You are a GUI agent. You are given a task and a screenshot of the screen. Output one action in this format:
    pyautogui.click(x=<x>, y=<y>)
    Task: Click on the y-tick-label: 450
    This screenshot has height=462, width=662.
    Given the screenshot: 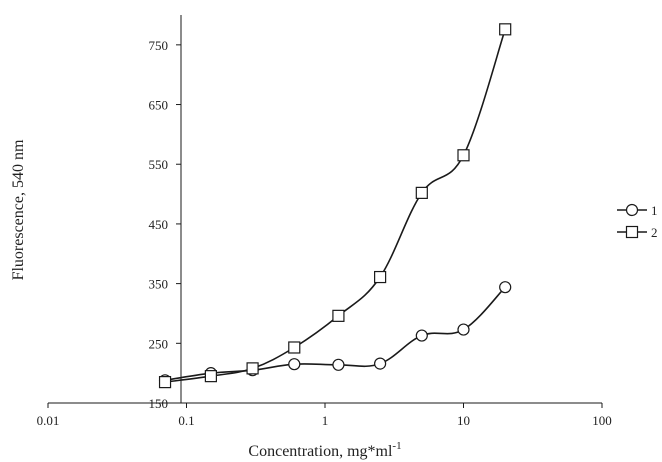 What is the action you would take?
    pyautogui.click(x=159, y=224)
    